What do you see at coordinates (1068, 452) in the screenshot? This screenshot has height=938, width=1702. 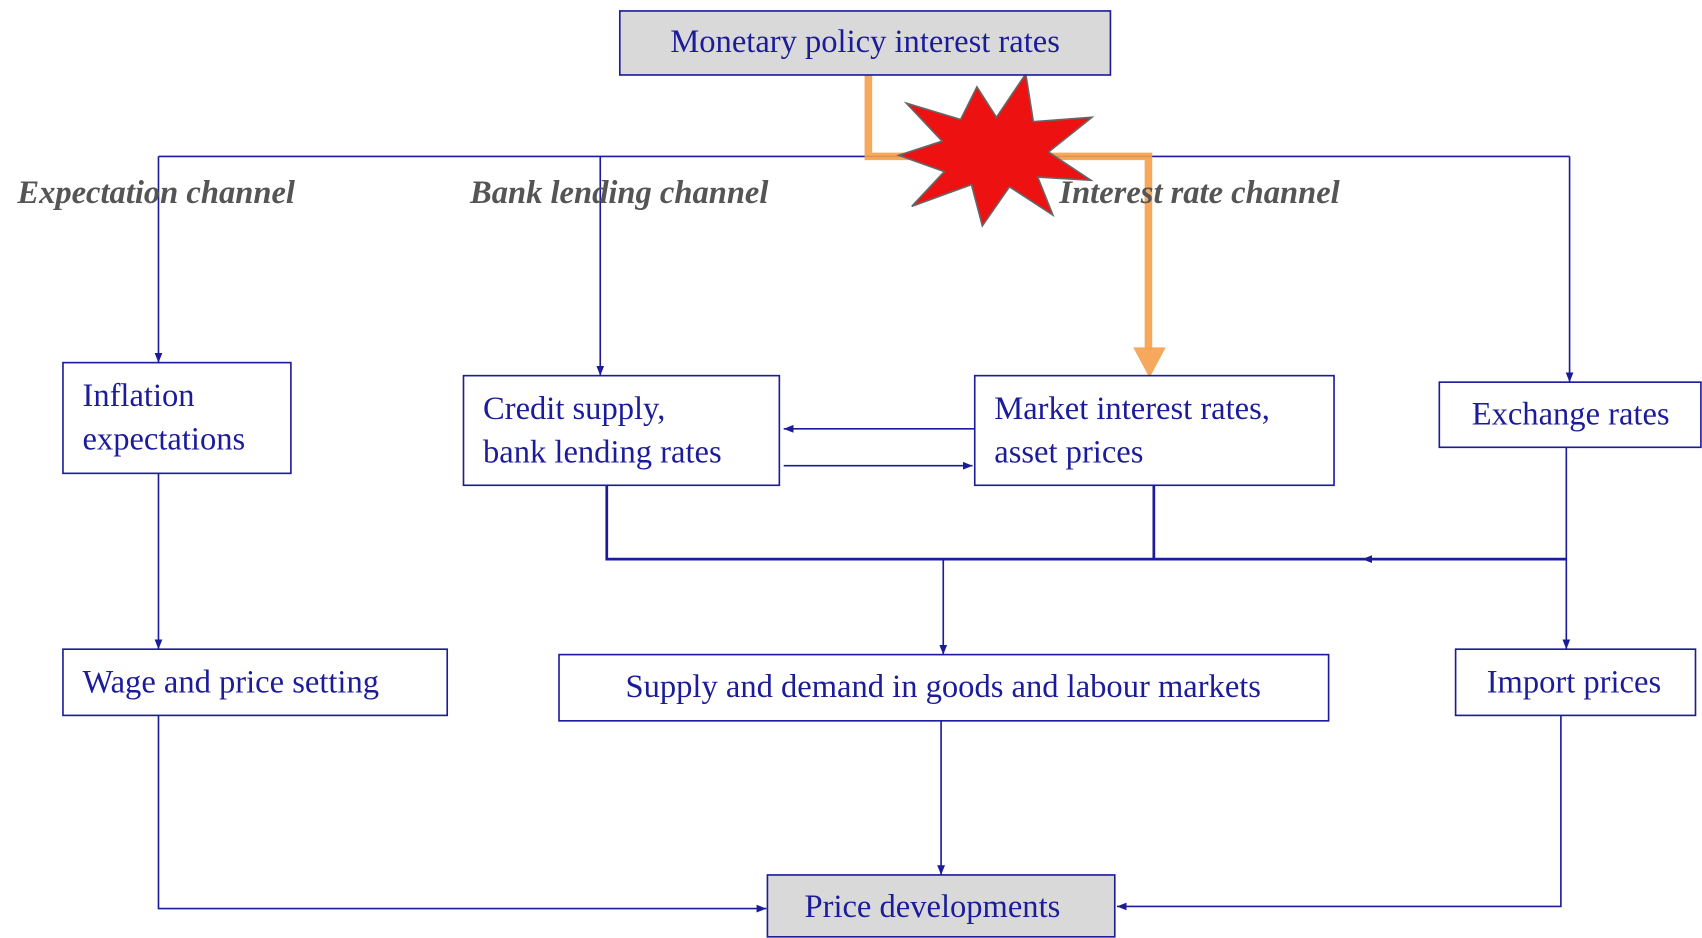 I see `node-label: asset prices` at bounding box center [1068, 452].